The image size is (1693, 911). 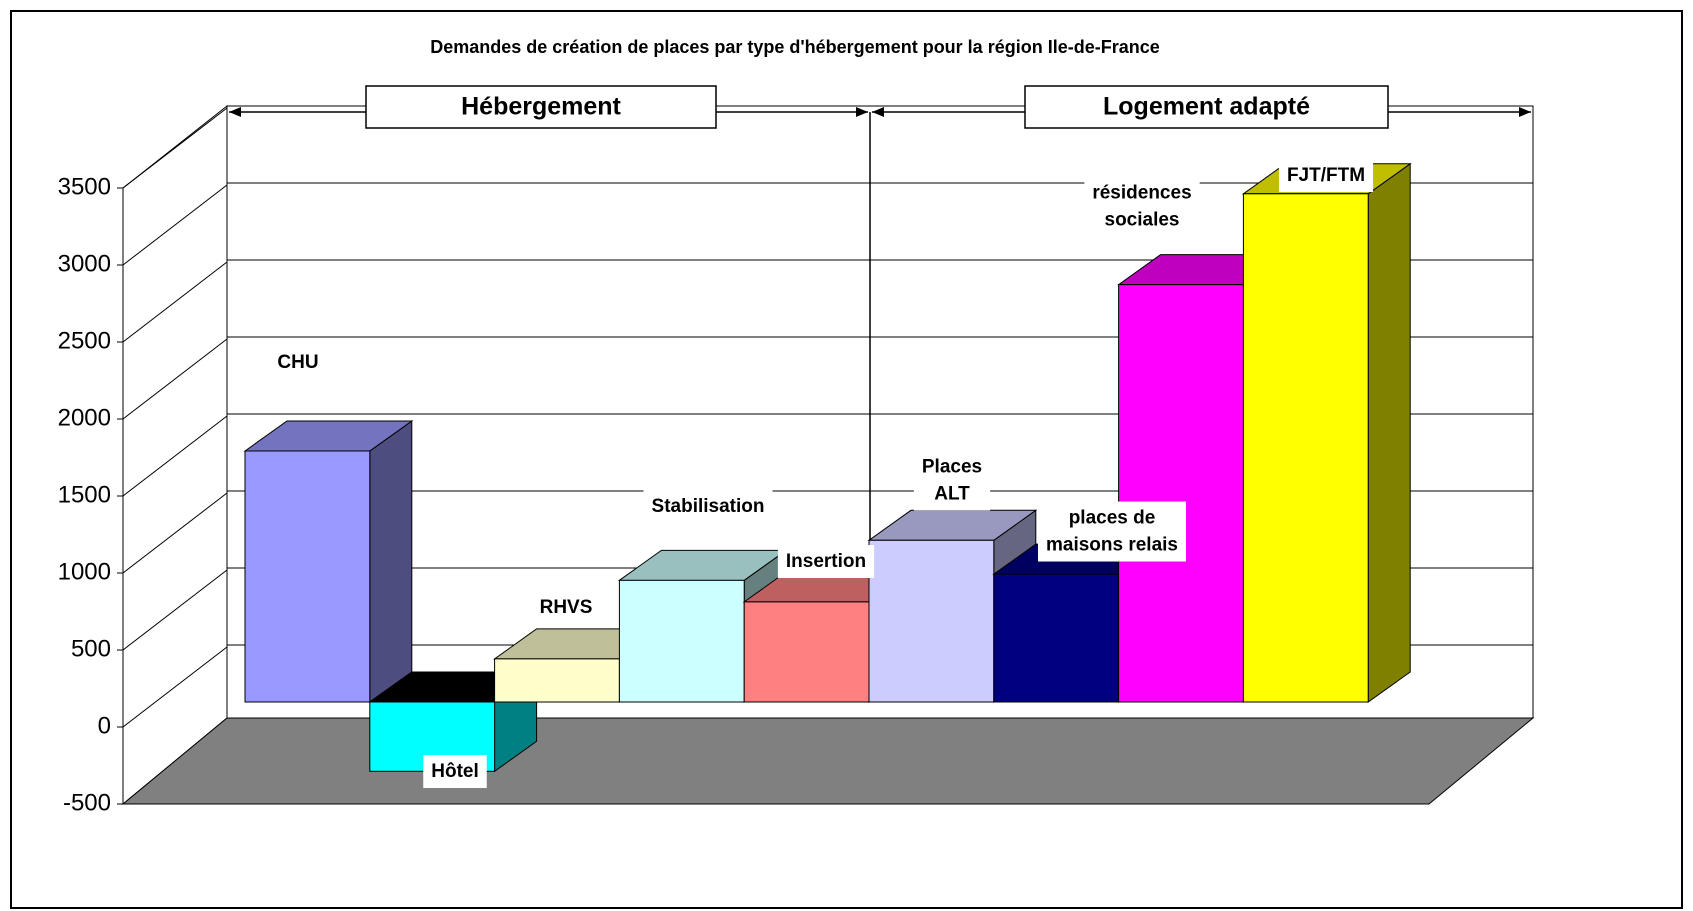 I want to click on data-label: Places ALT, so click(x=952, y=481).